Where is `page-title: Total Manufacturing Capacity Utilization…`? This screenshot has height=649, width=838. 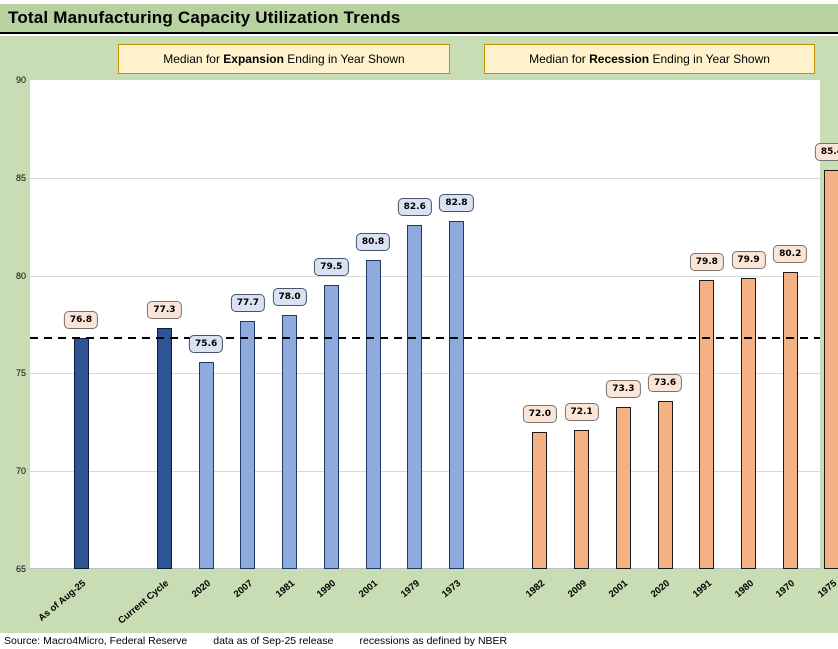
page-title: Total Manufacturing Capacity Utilization… is located at coordinates (204, 17).